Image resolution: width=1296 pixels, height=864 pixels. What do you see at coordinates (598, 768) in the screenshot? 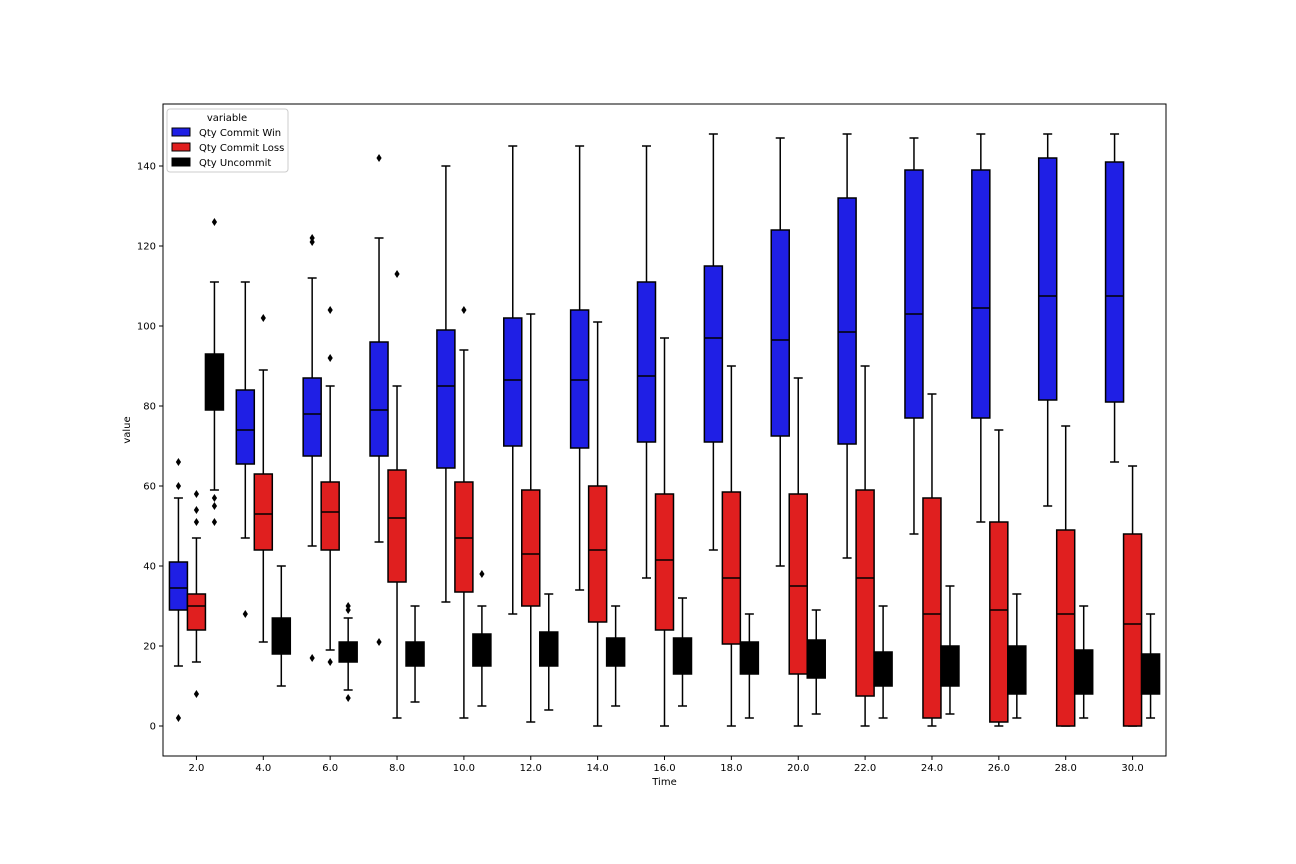
I see `x-tick-label: 14.0` at bounding box center [598, 768].